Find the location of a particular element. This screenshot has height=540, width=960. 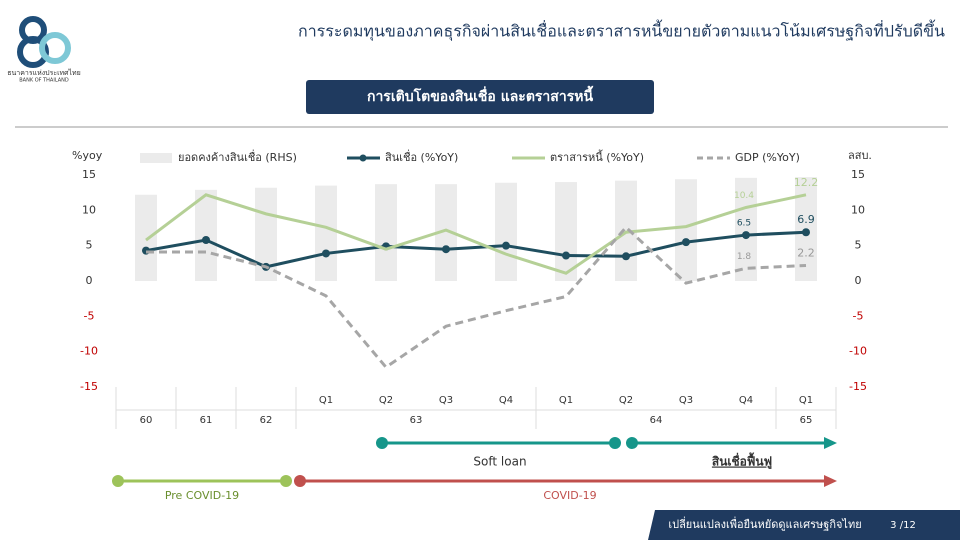

group-label: 64 is located at coordinates (656, 420).